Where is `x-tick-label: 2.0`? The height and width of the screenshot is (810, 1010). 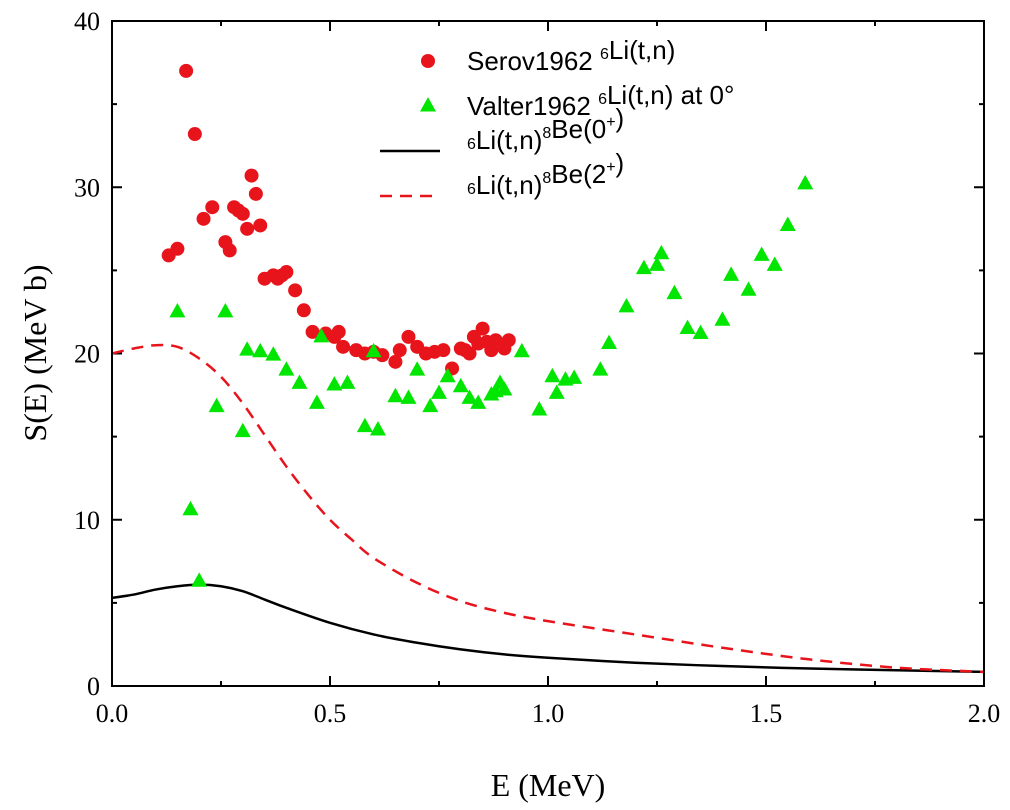
x-tick-label: 2.0 is located at coordinates (984, 713).